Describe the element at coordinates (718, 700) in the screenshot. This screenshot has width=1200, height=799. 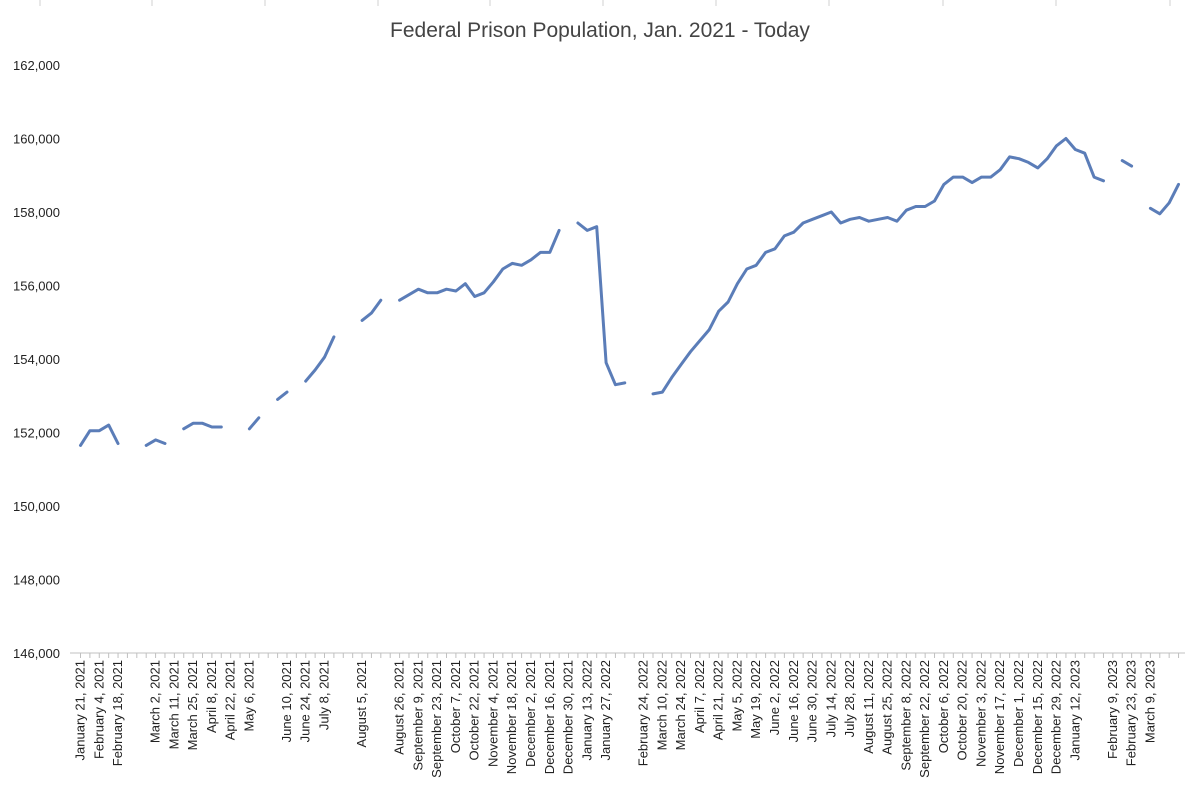
I see `x-tick-label: April 21, 2022` at that location.